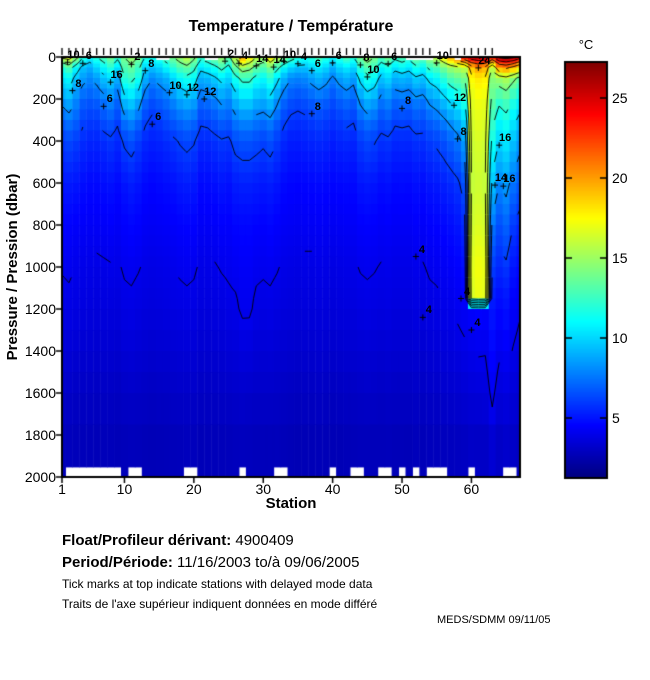 This screenshot has height=680, width=650. I want to click on x-tick-label: 20, so click(194, 489).